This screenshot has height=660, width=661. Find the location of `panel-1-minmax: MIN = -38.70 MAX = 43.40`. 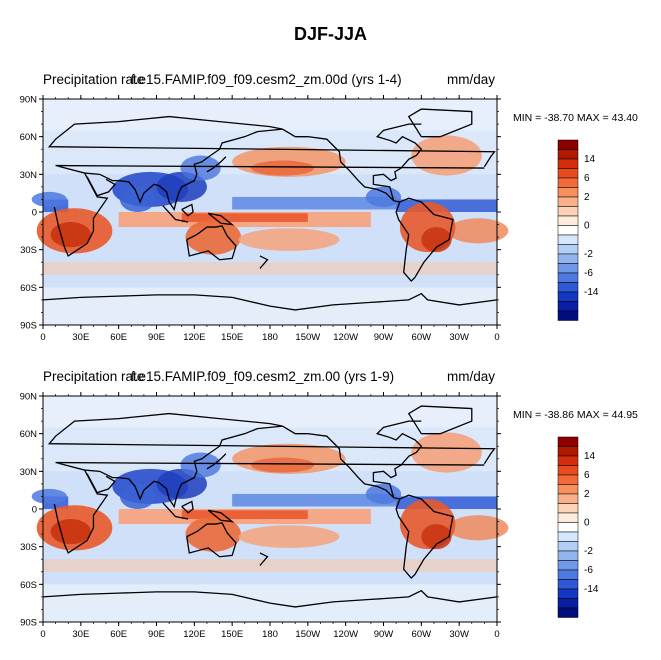

panel-1-minmax: MIN = -38.70 MAX = 43.40 is located at coordinates (575, 118).